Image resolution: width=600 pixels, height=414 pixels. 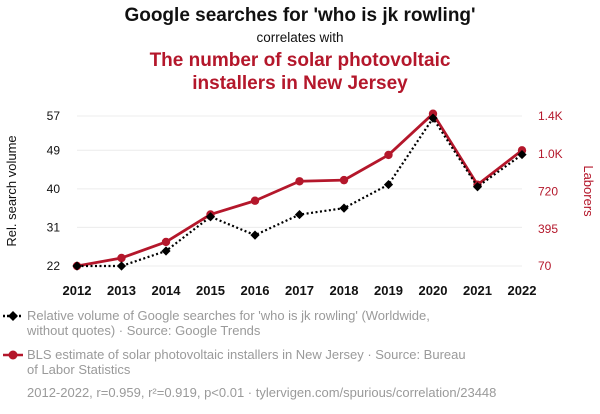 I want to click on x-tick-label: 2012, so click(x=77, y=290).